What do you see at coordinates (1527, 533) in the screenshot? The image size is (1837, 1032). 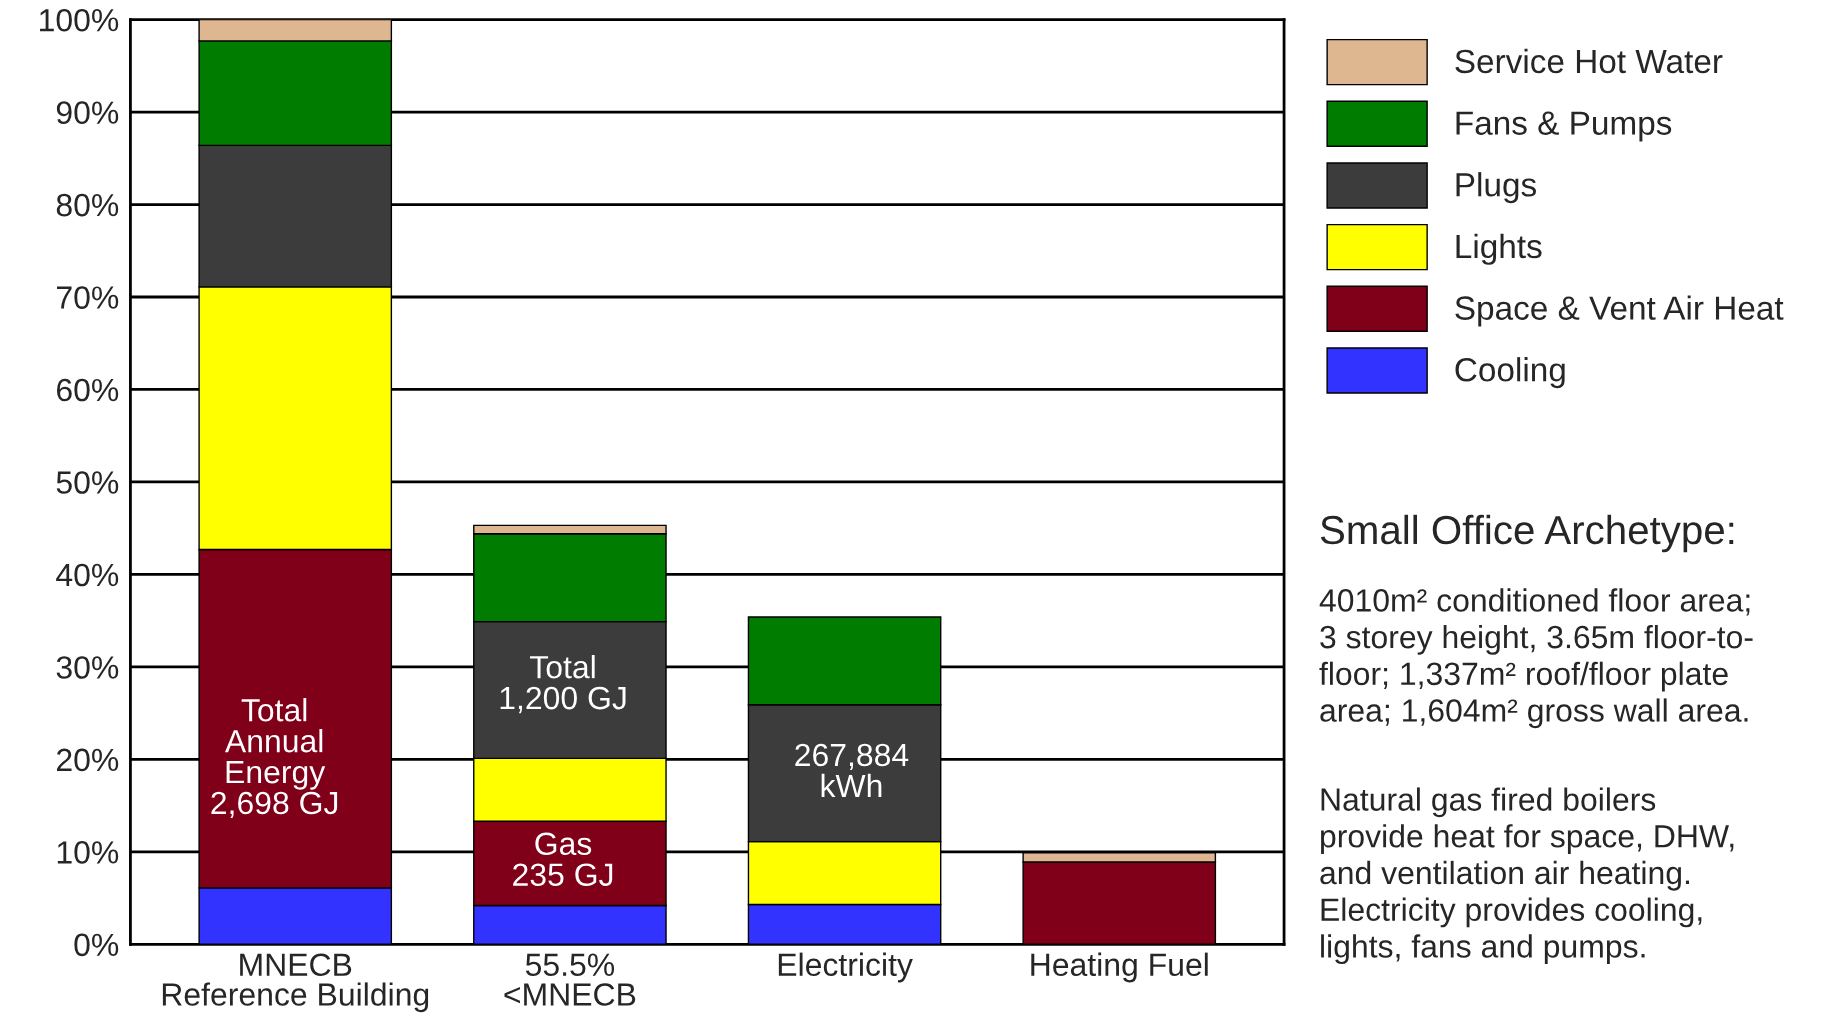 I see `text: Small Office Archetype:` at bounding box center [1527, 533].